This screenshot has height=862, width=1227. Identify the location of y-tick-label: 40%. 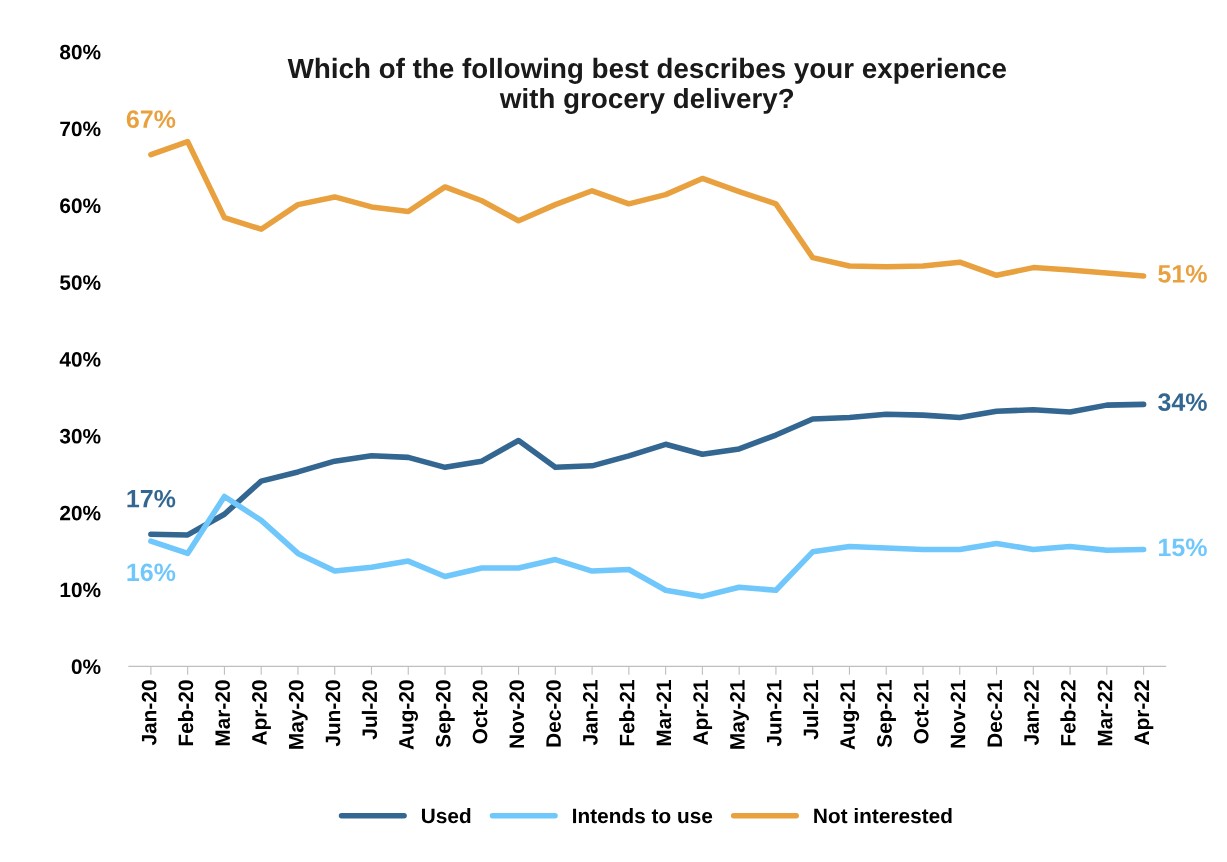
(80, 359).